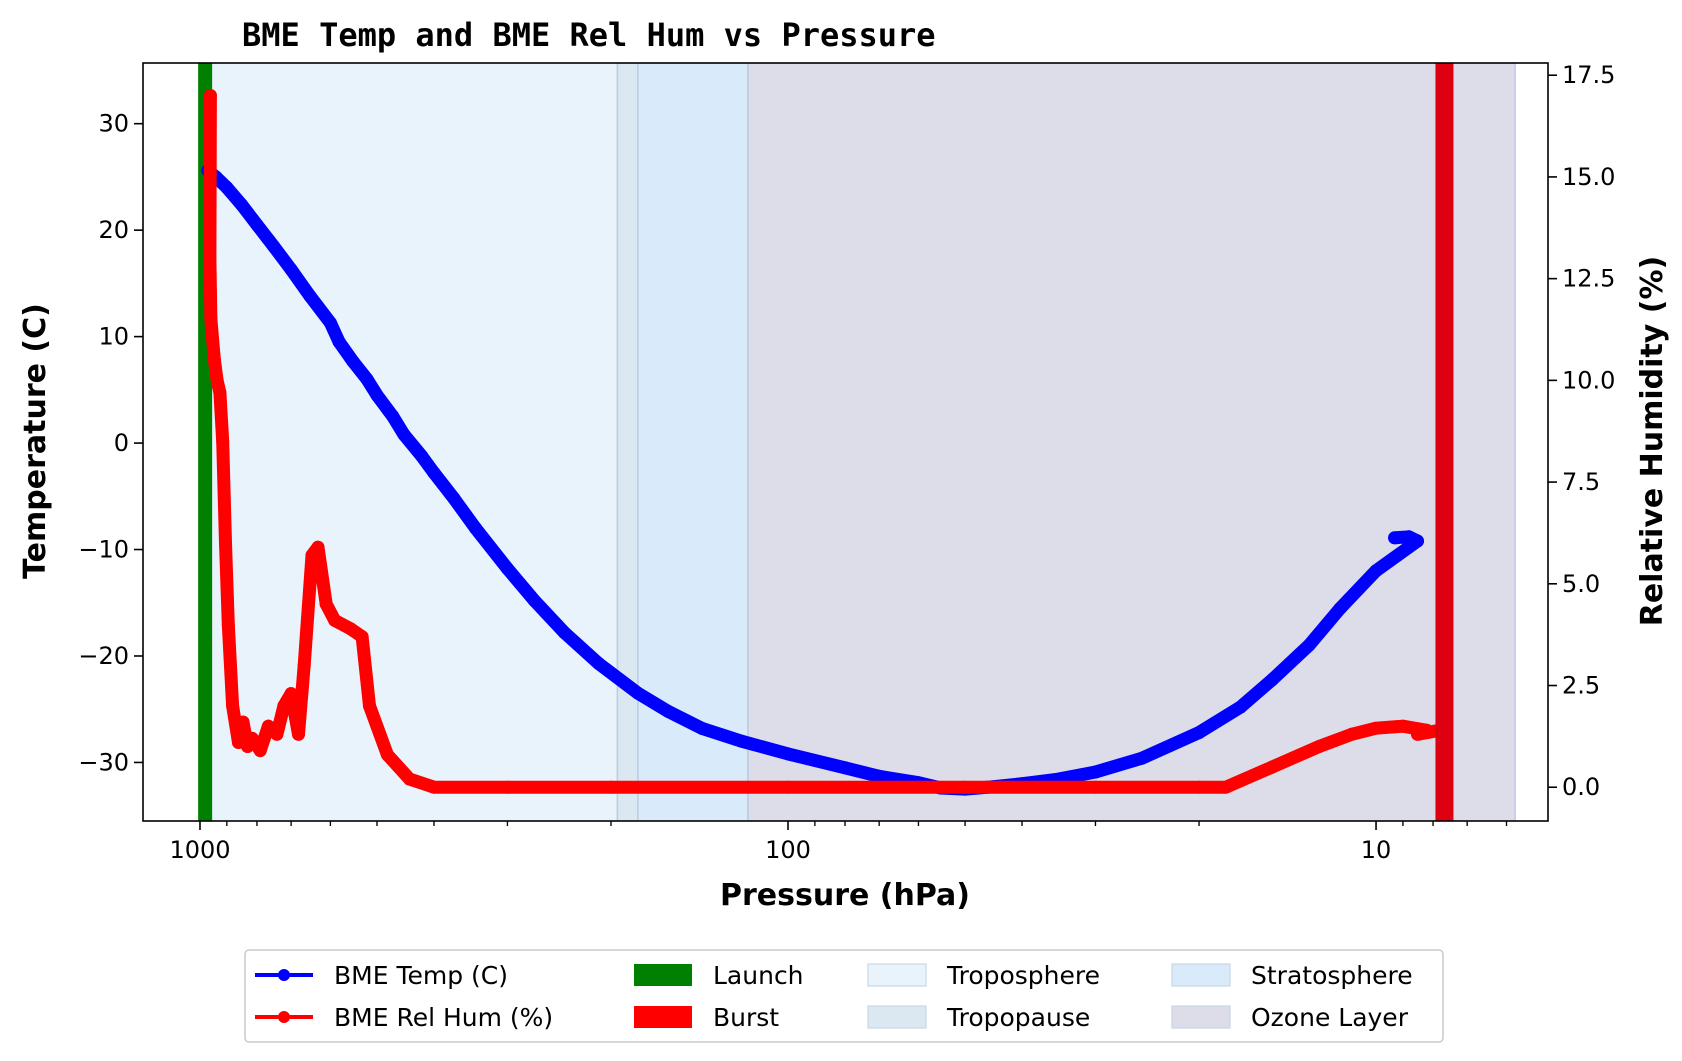  I want to click on legend-swatch-burst, so click(663, 1017).